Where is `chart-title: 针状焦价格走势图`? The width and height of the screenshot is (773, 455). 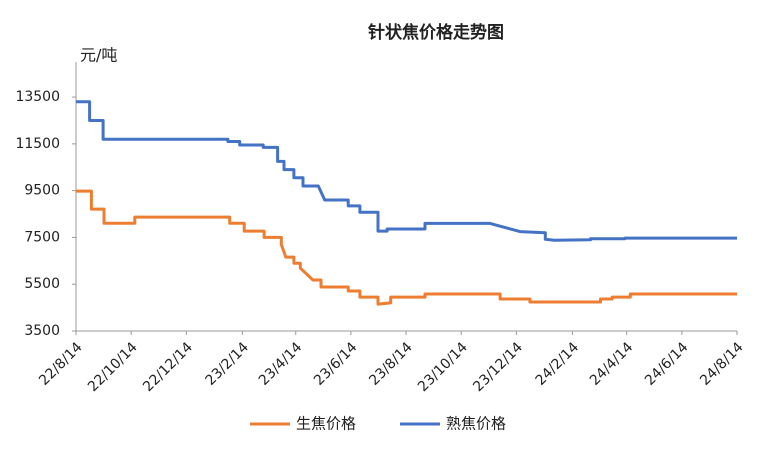 chart-title: 针状焦价格走势图 is located at coordinates (436, 32).